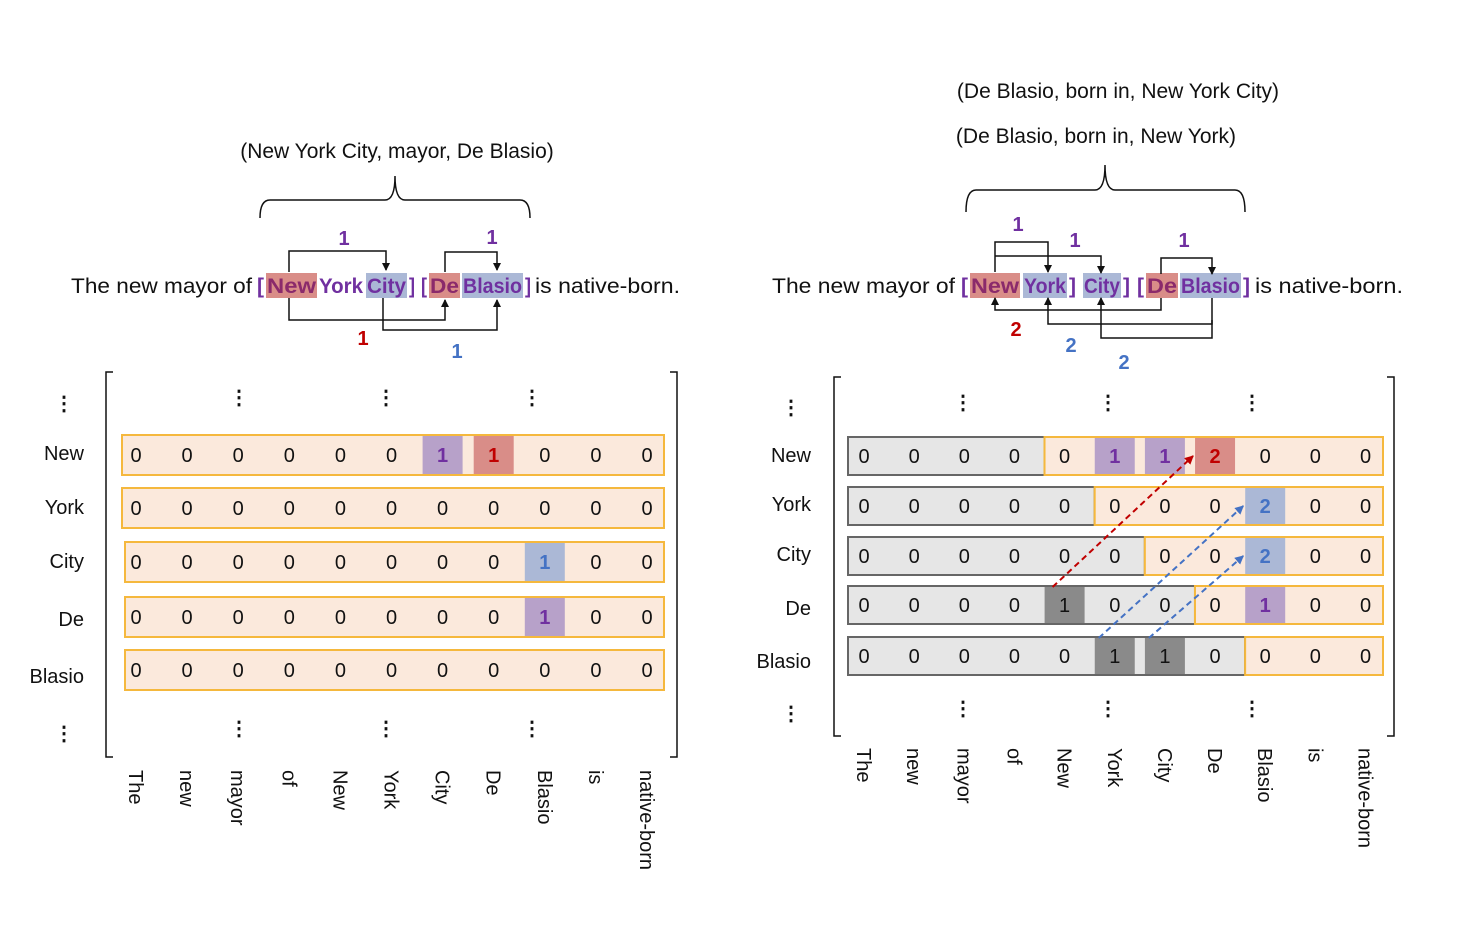 This screenshot has height=930, width=1478. Describe the element at coordinates (544, 797) in the screenshot. I see `column-label: Blasio` at that location.